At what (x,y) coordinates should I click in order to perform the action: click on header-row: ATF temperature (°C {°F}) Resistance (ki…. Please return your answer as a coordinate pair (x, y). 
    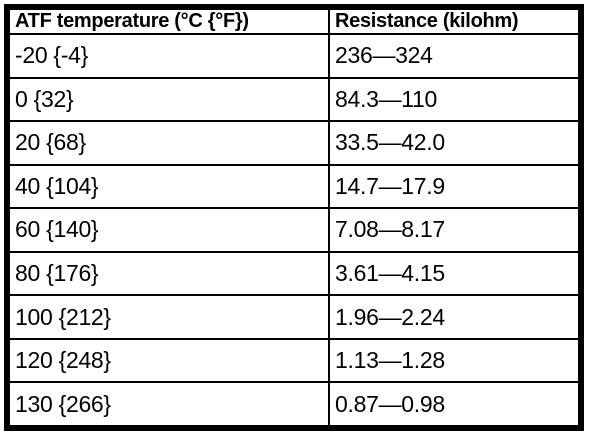
    Looking at the image, I should click on (294, 21).